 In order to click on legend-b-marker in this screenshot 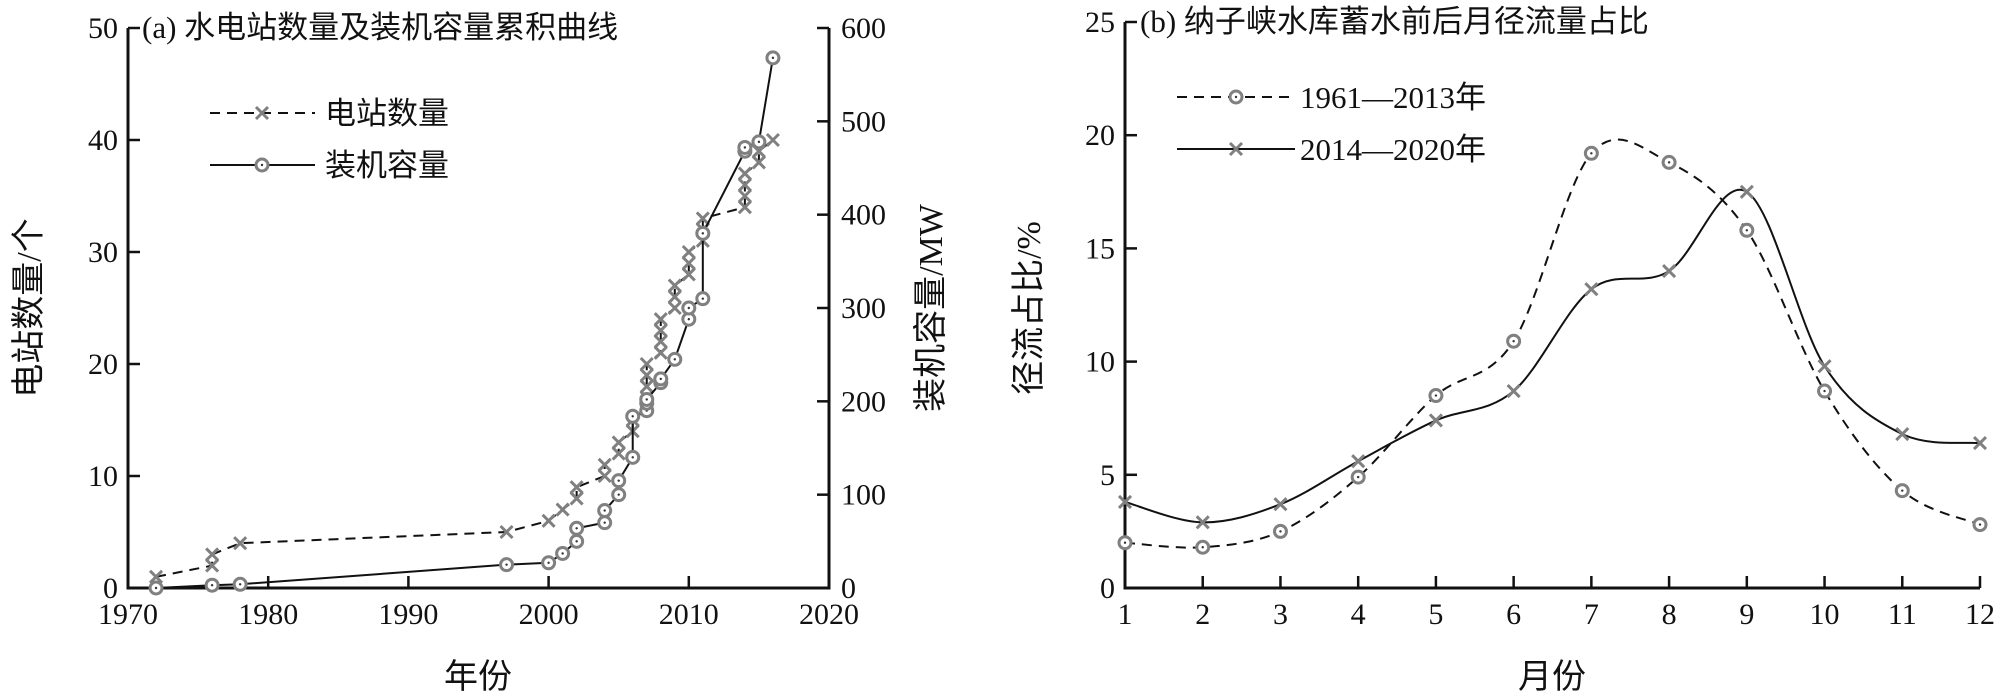, I will do `click(1236, 149)`.